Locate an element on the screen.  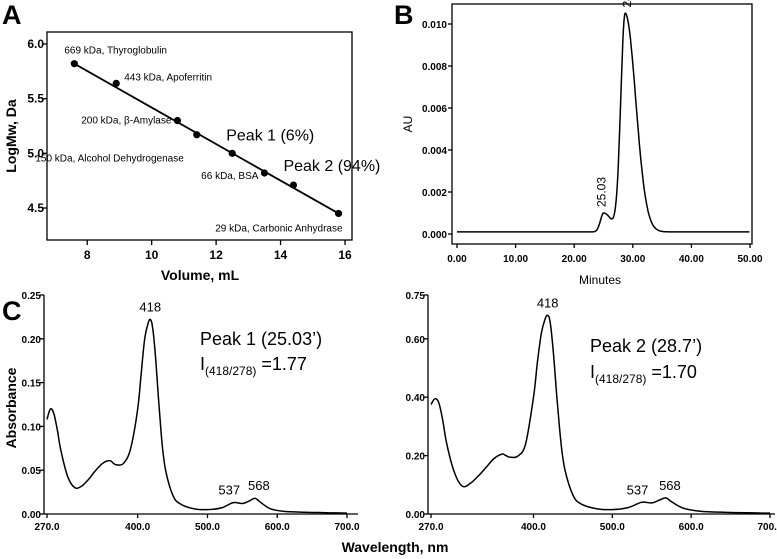
peak-label: 25.03 is located at coordinates (602, 192).